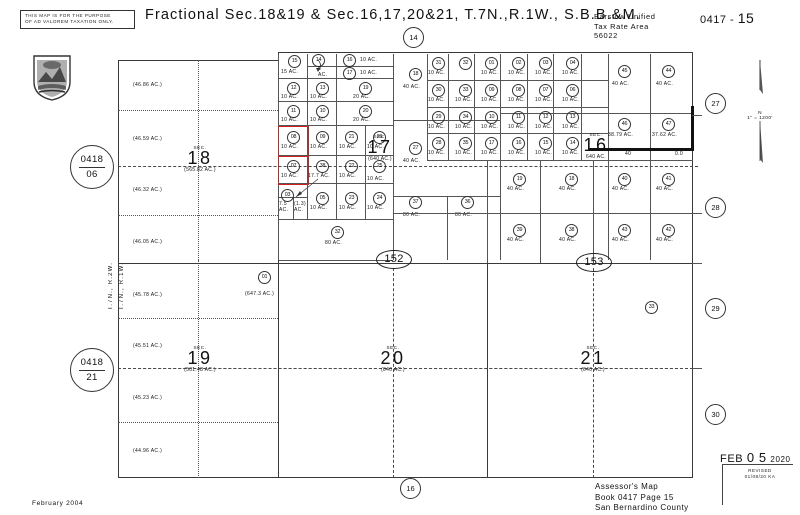  I want to click on parcel-17-13: 13, so click(322, 88).